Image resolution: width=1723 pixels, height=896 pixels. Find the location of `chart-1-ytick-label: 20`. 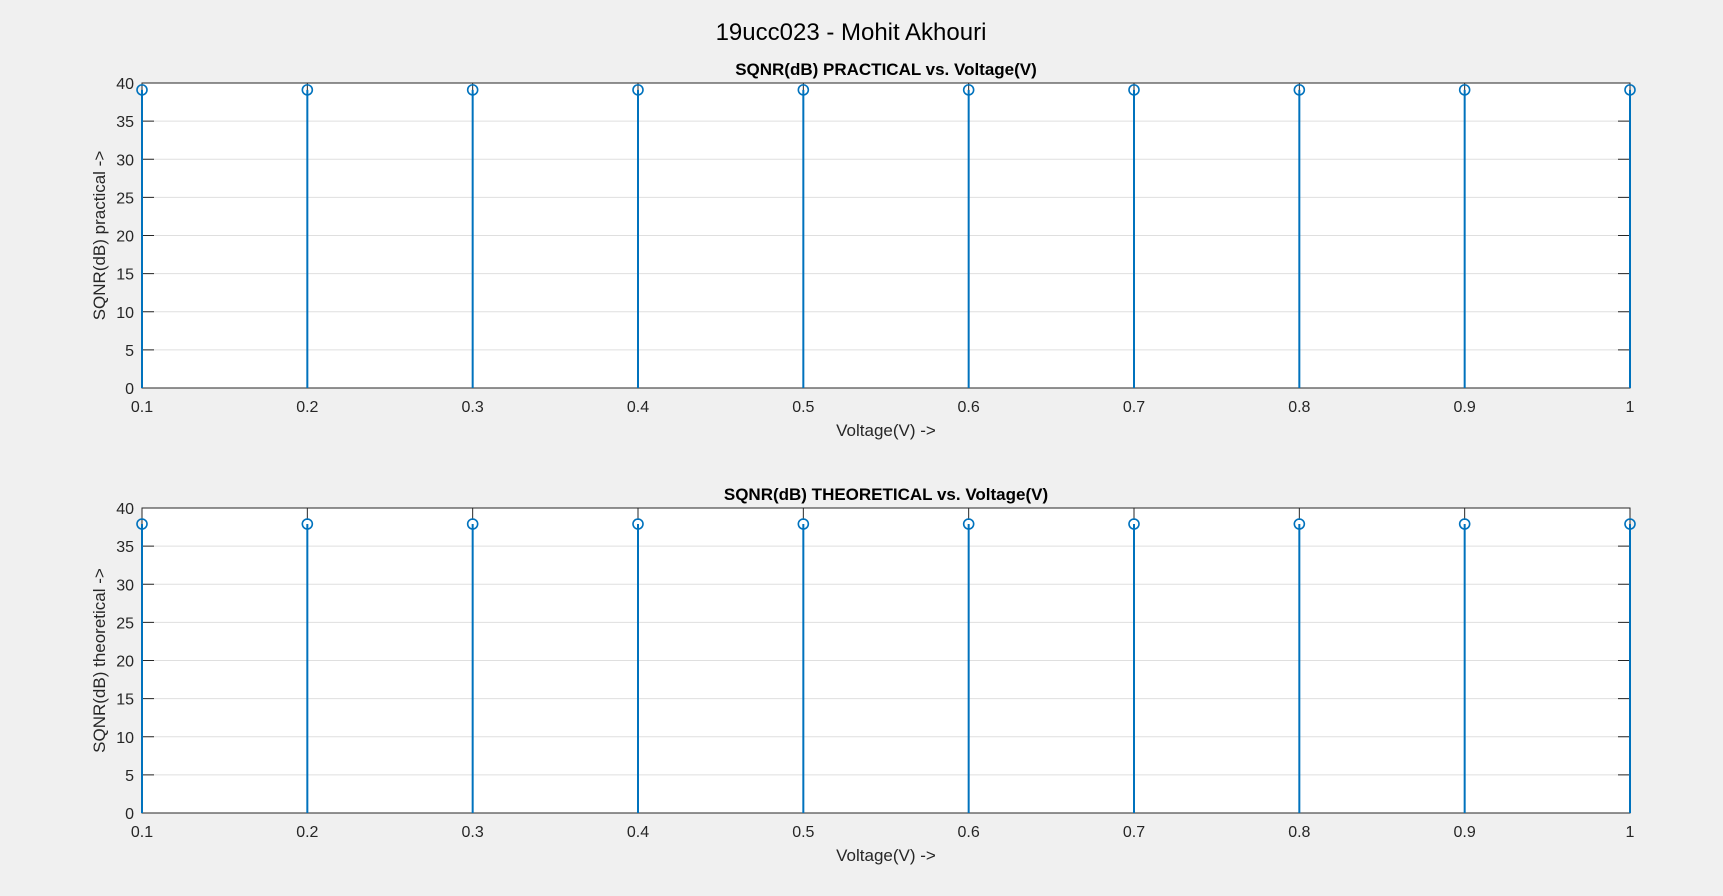

chart-1-ytick-label: 20 is located at coordinates (125, 237).